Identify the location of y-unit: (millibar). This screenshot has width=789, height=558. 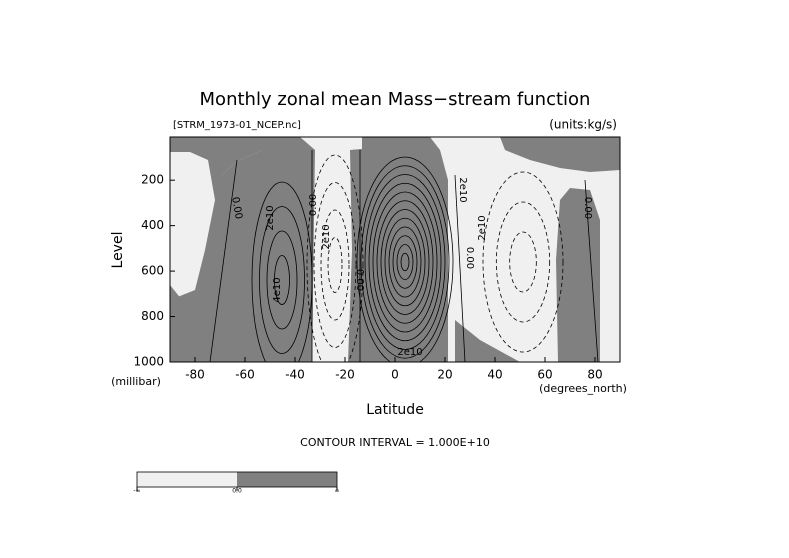
(136, 381).